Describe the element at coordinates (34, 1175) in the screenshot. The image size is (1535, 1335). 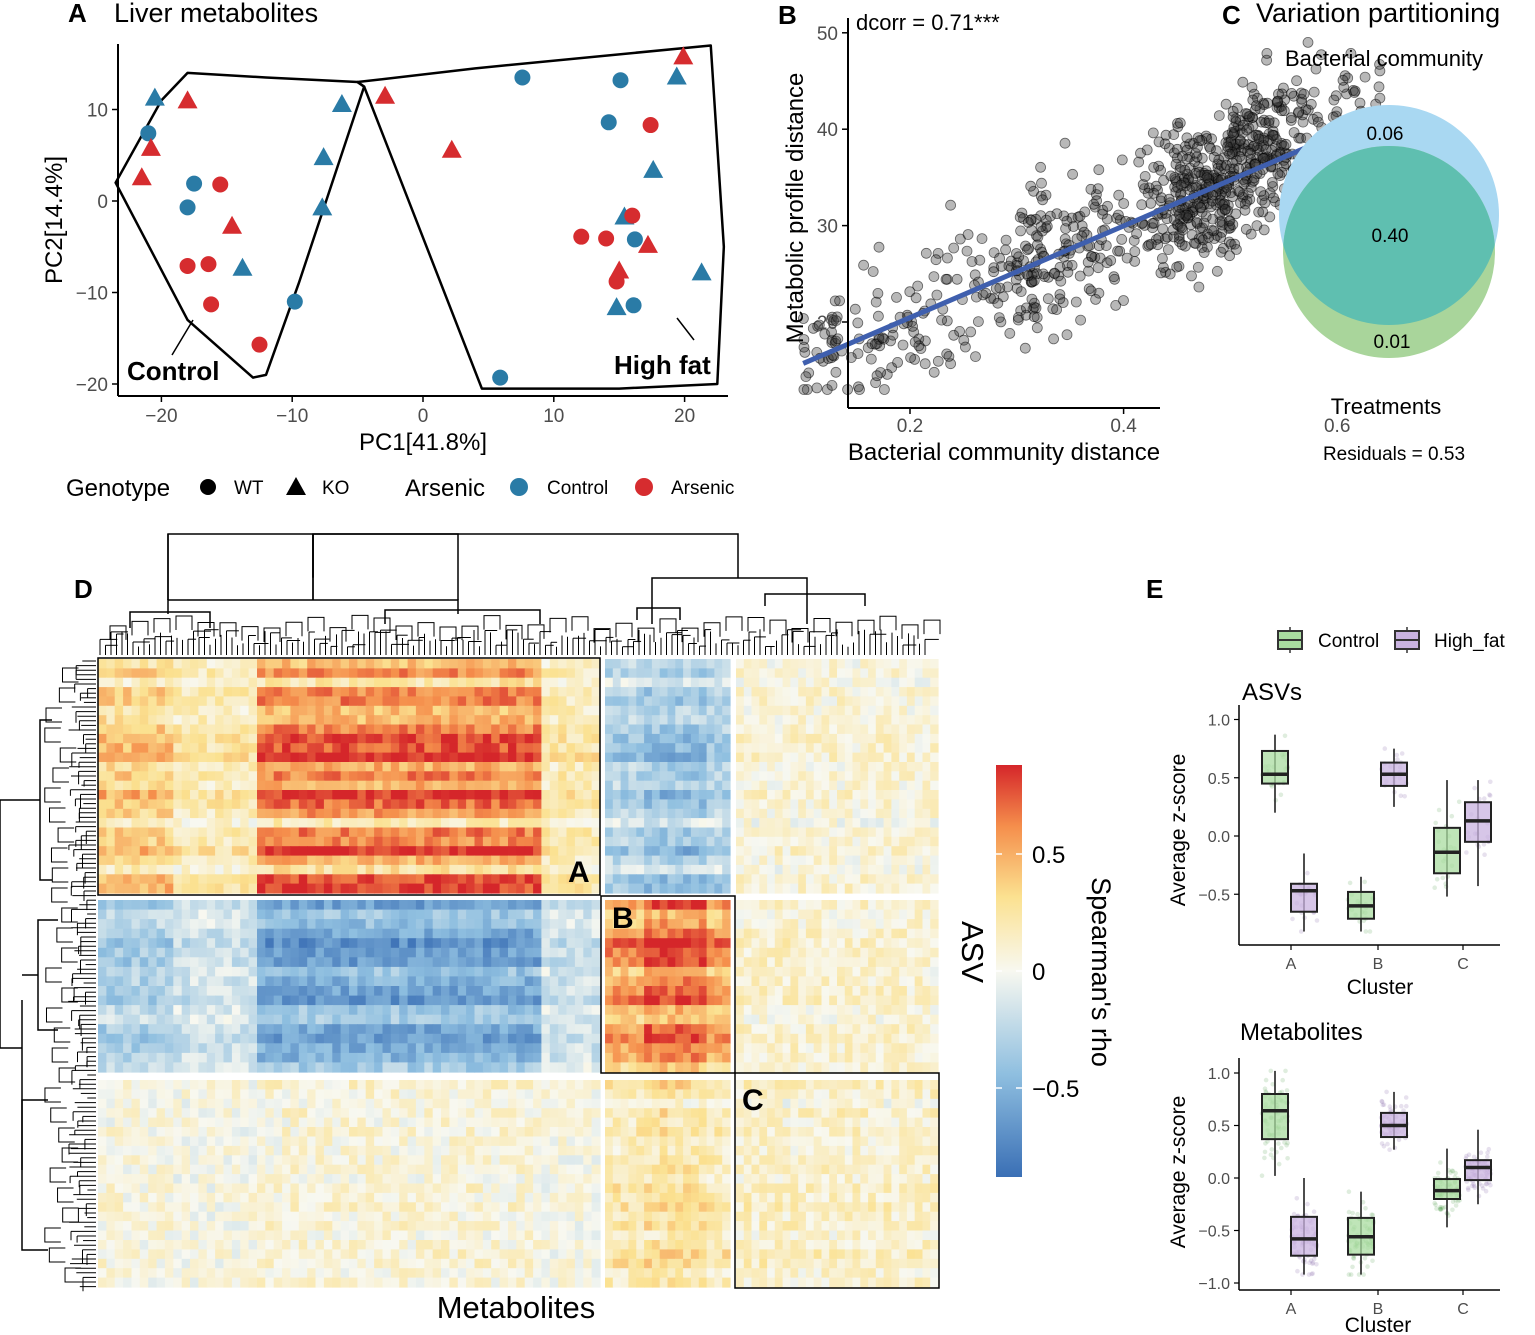
I see `row-dendro-c` at that location.